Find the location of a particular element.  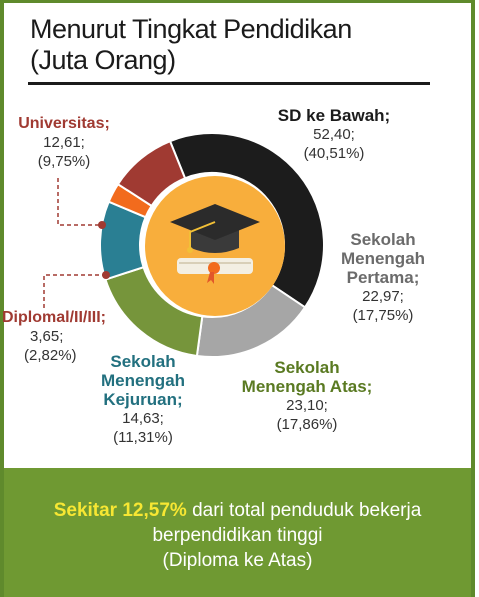

label-smk-pct: (11,31%) is located at coordinates (143, 437).